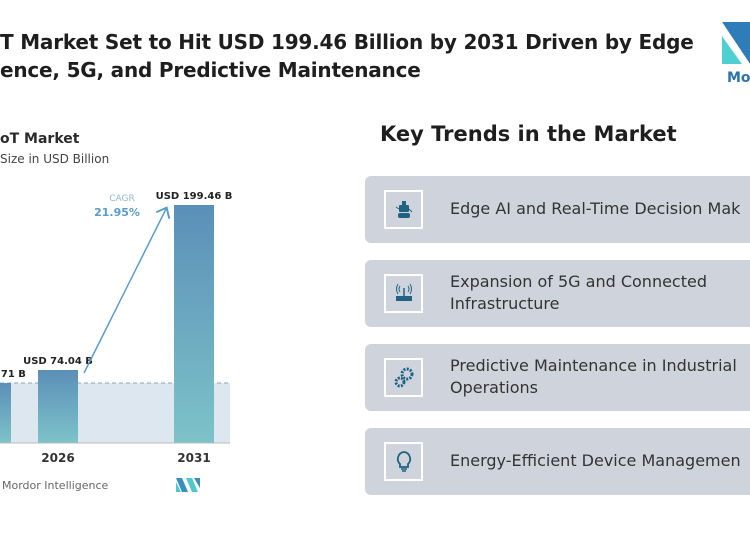  What do you see at coordinates (13, 374) in the screenshot?
I see `data-label-5: USD 60.71 B` at bounding box center [13, 374].